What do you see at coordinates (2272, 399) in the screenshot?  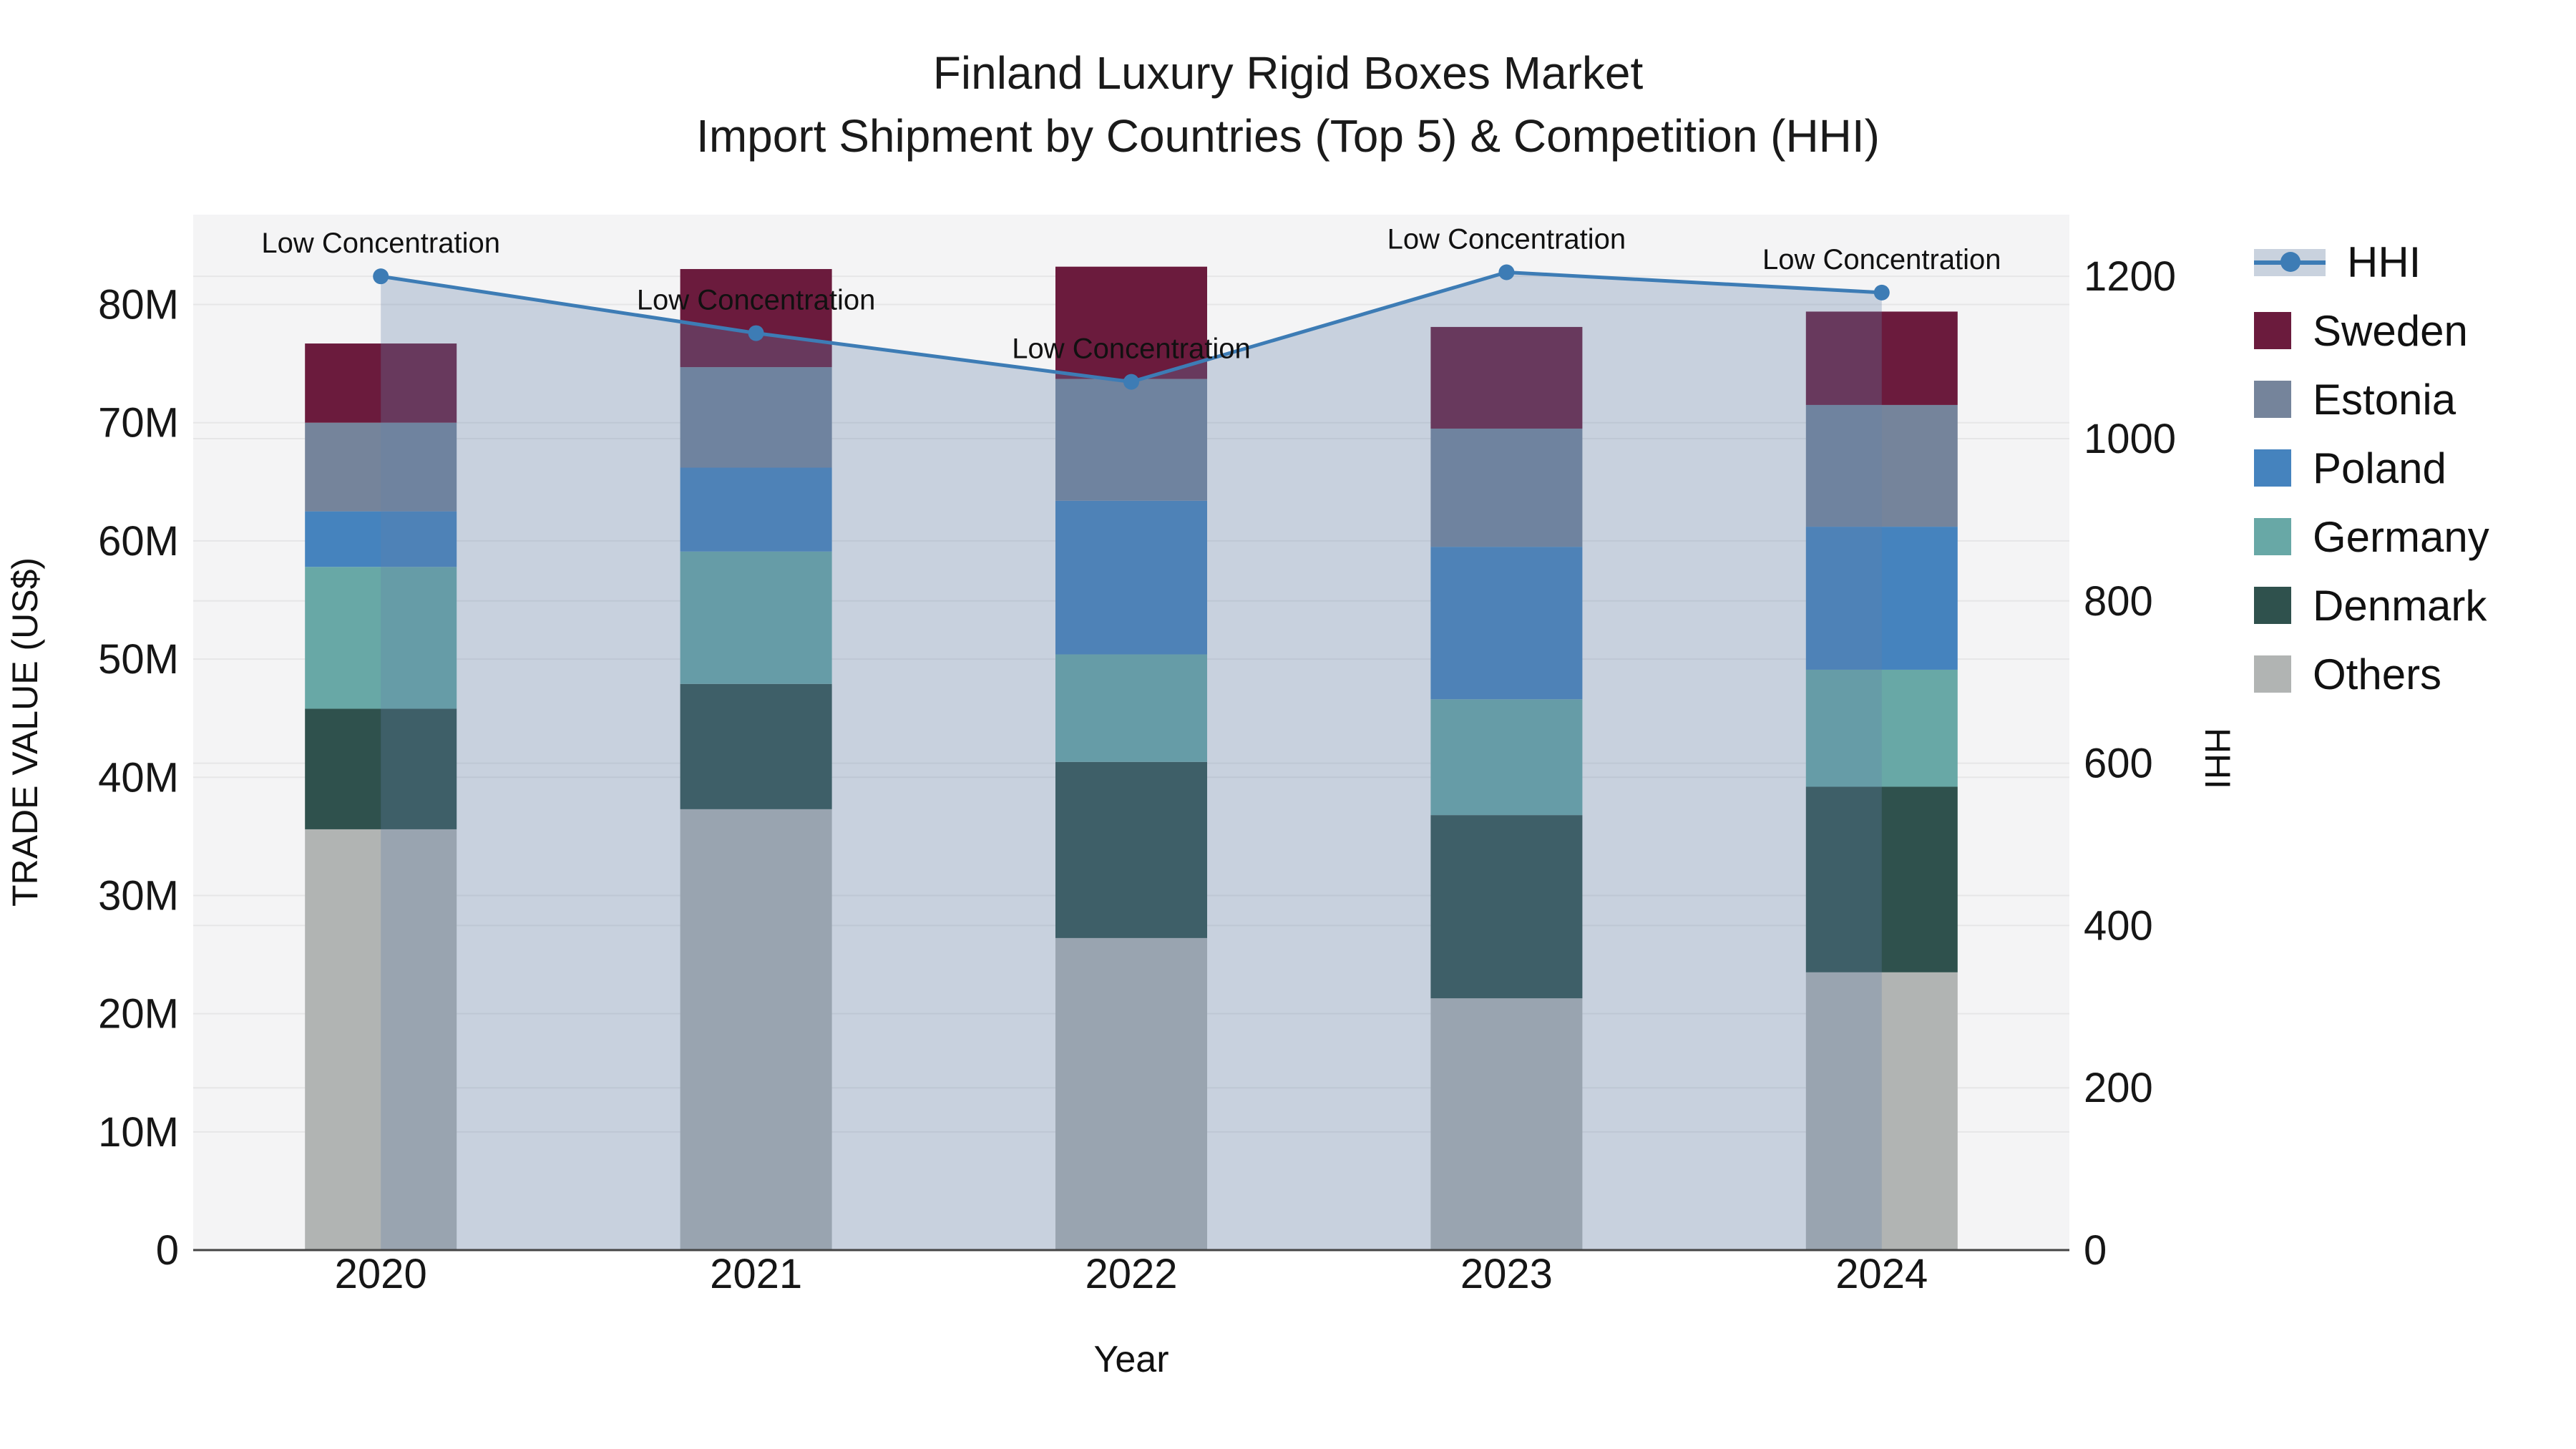 I see `legend-swatch-estonia` at bounding box center [2272, 399].